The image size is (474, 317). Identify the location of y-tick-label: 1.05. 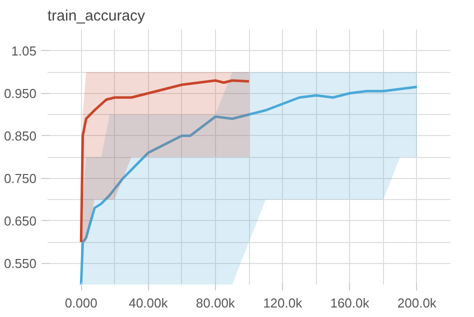
(24, 50).